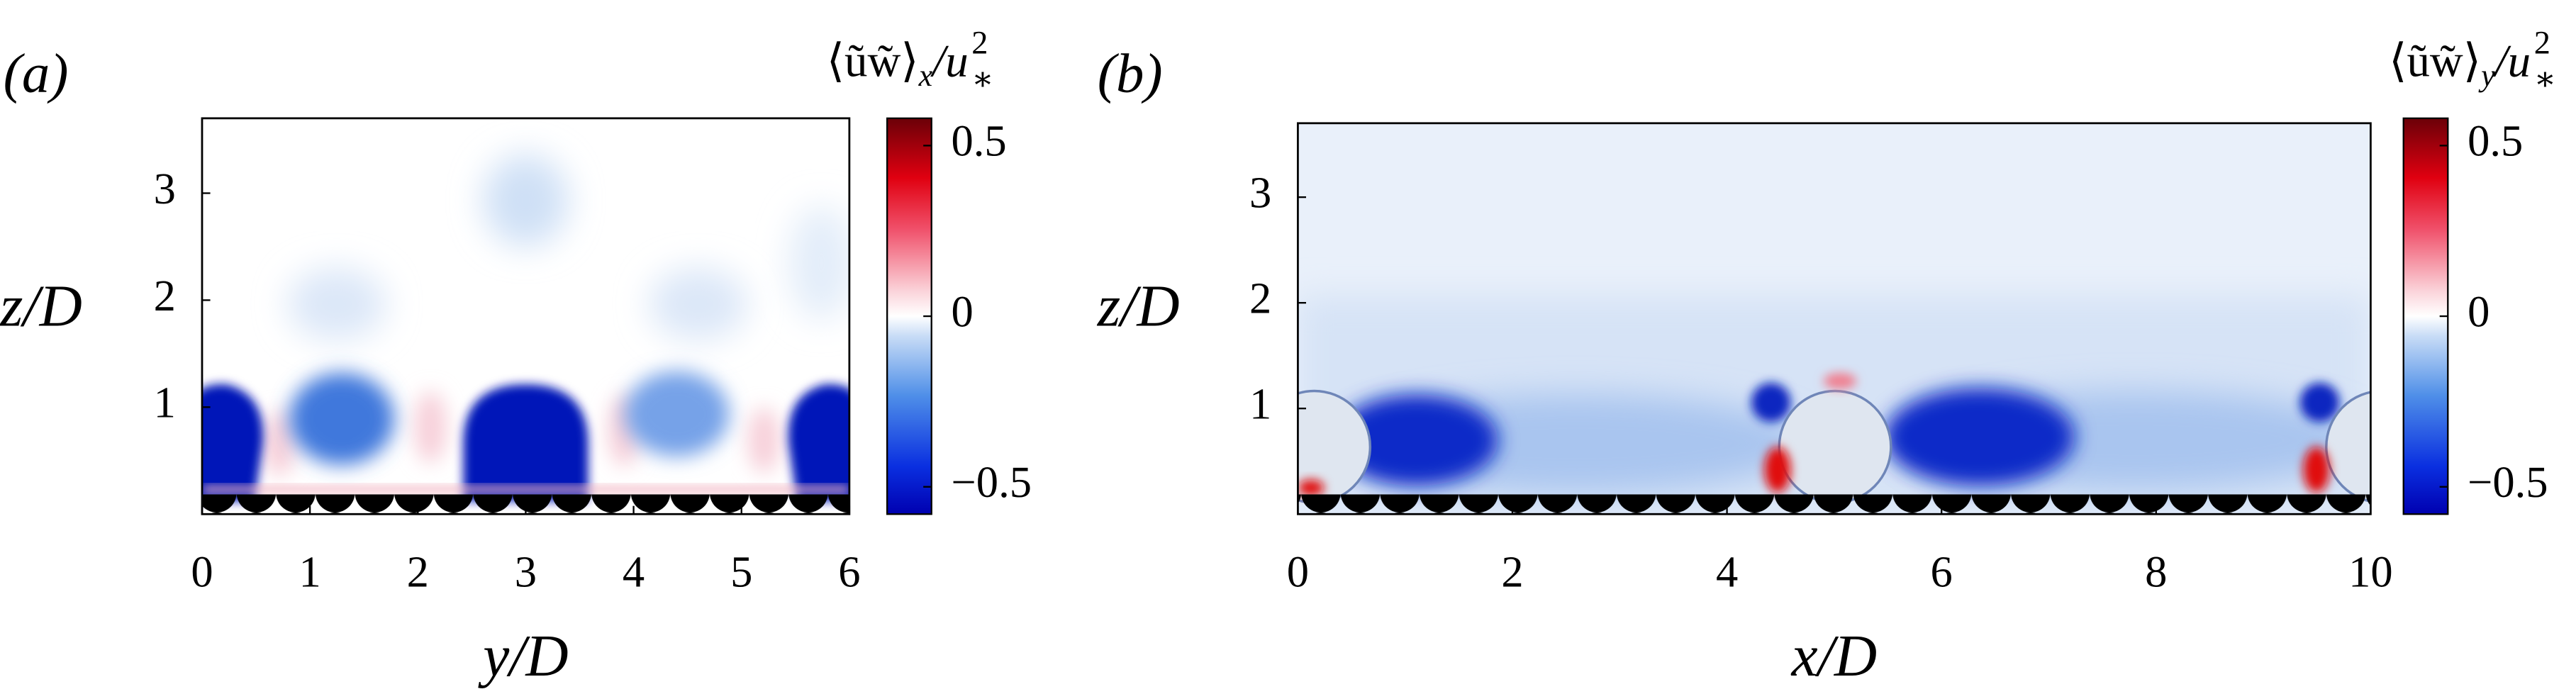 Image resolution: width=2576 pixels, height=694 pixels. I want to click on colorbar-label: ⟨ũw̃⟩y/u, so click(2460, 65).